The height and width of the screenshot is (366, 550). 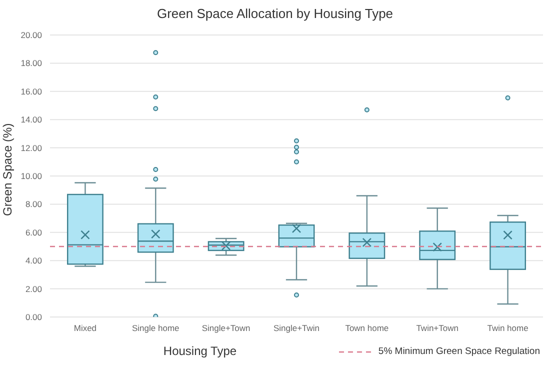 I want to click on x-tick-label: Single home, so click(x=156, y=328).